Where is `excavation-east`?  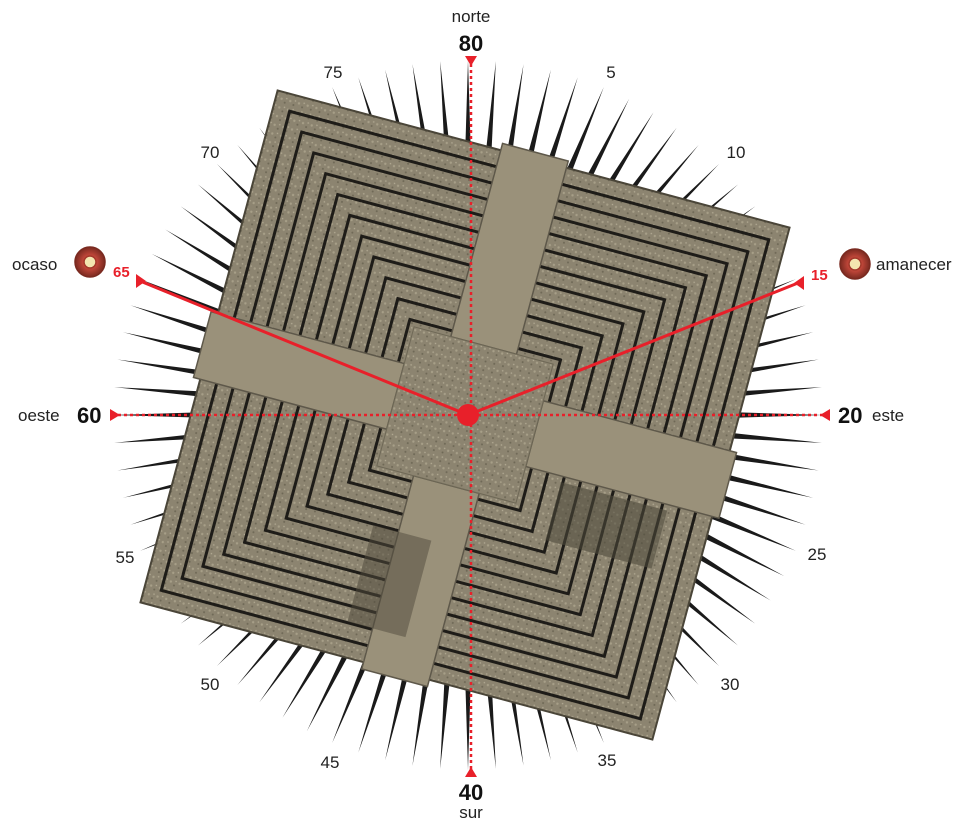 excavation-east is located at coordinates (606, 525).